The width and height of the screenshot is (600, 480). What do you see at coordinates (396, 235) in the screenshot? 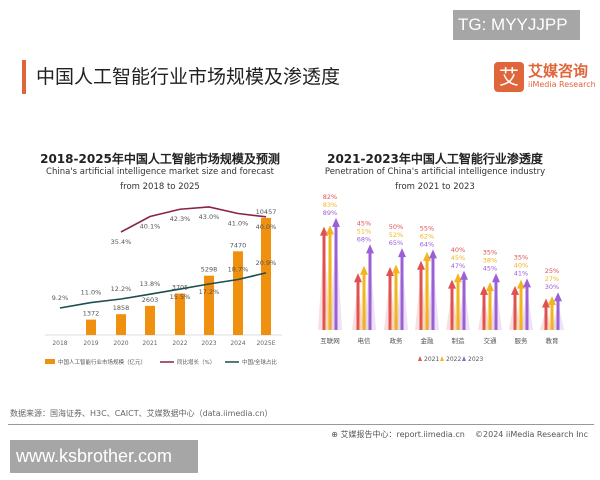
I see `penetration-value-label-2022: 52%` at bounding box center [396, 235].